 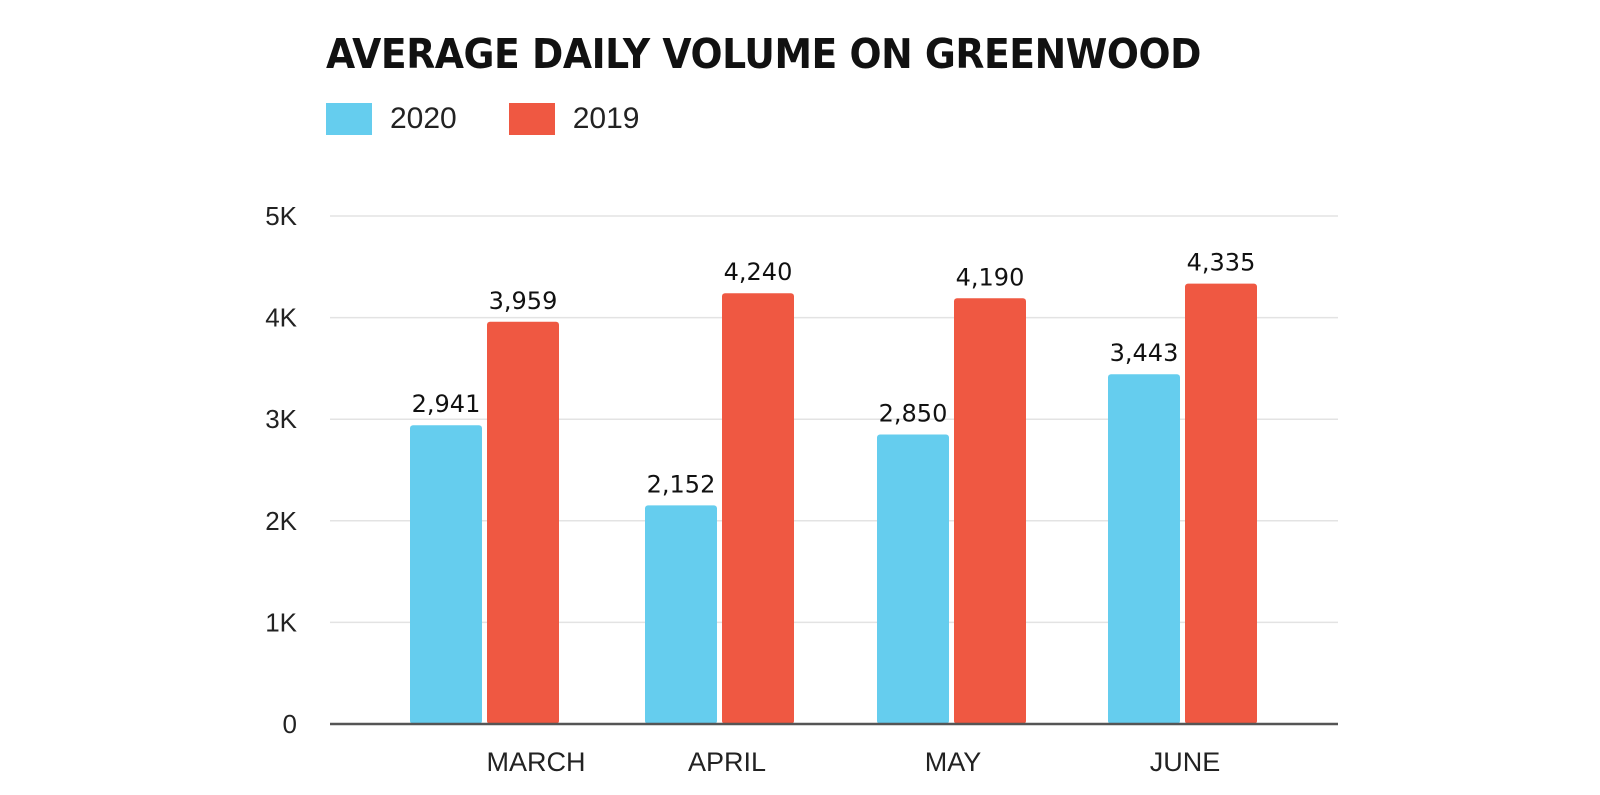 I want to click on legend-label-2019: 2019, so click(x=606, y=118).